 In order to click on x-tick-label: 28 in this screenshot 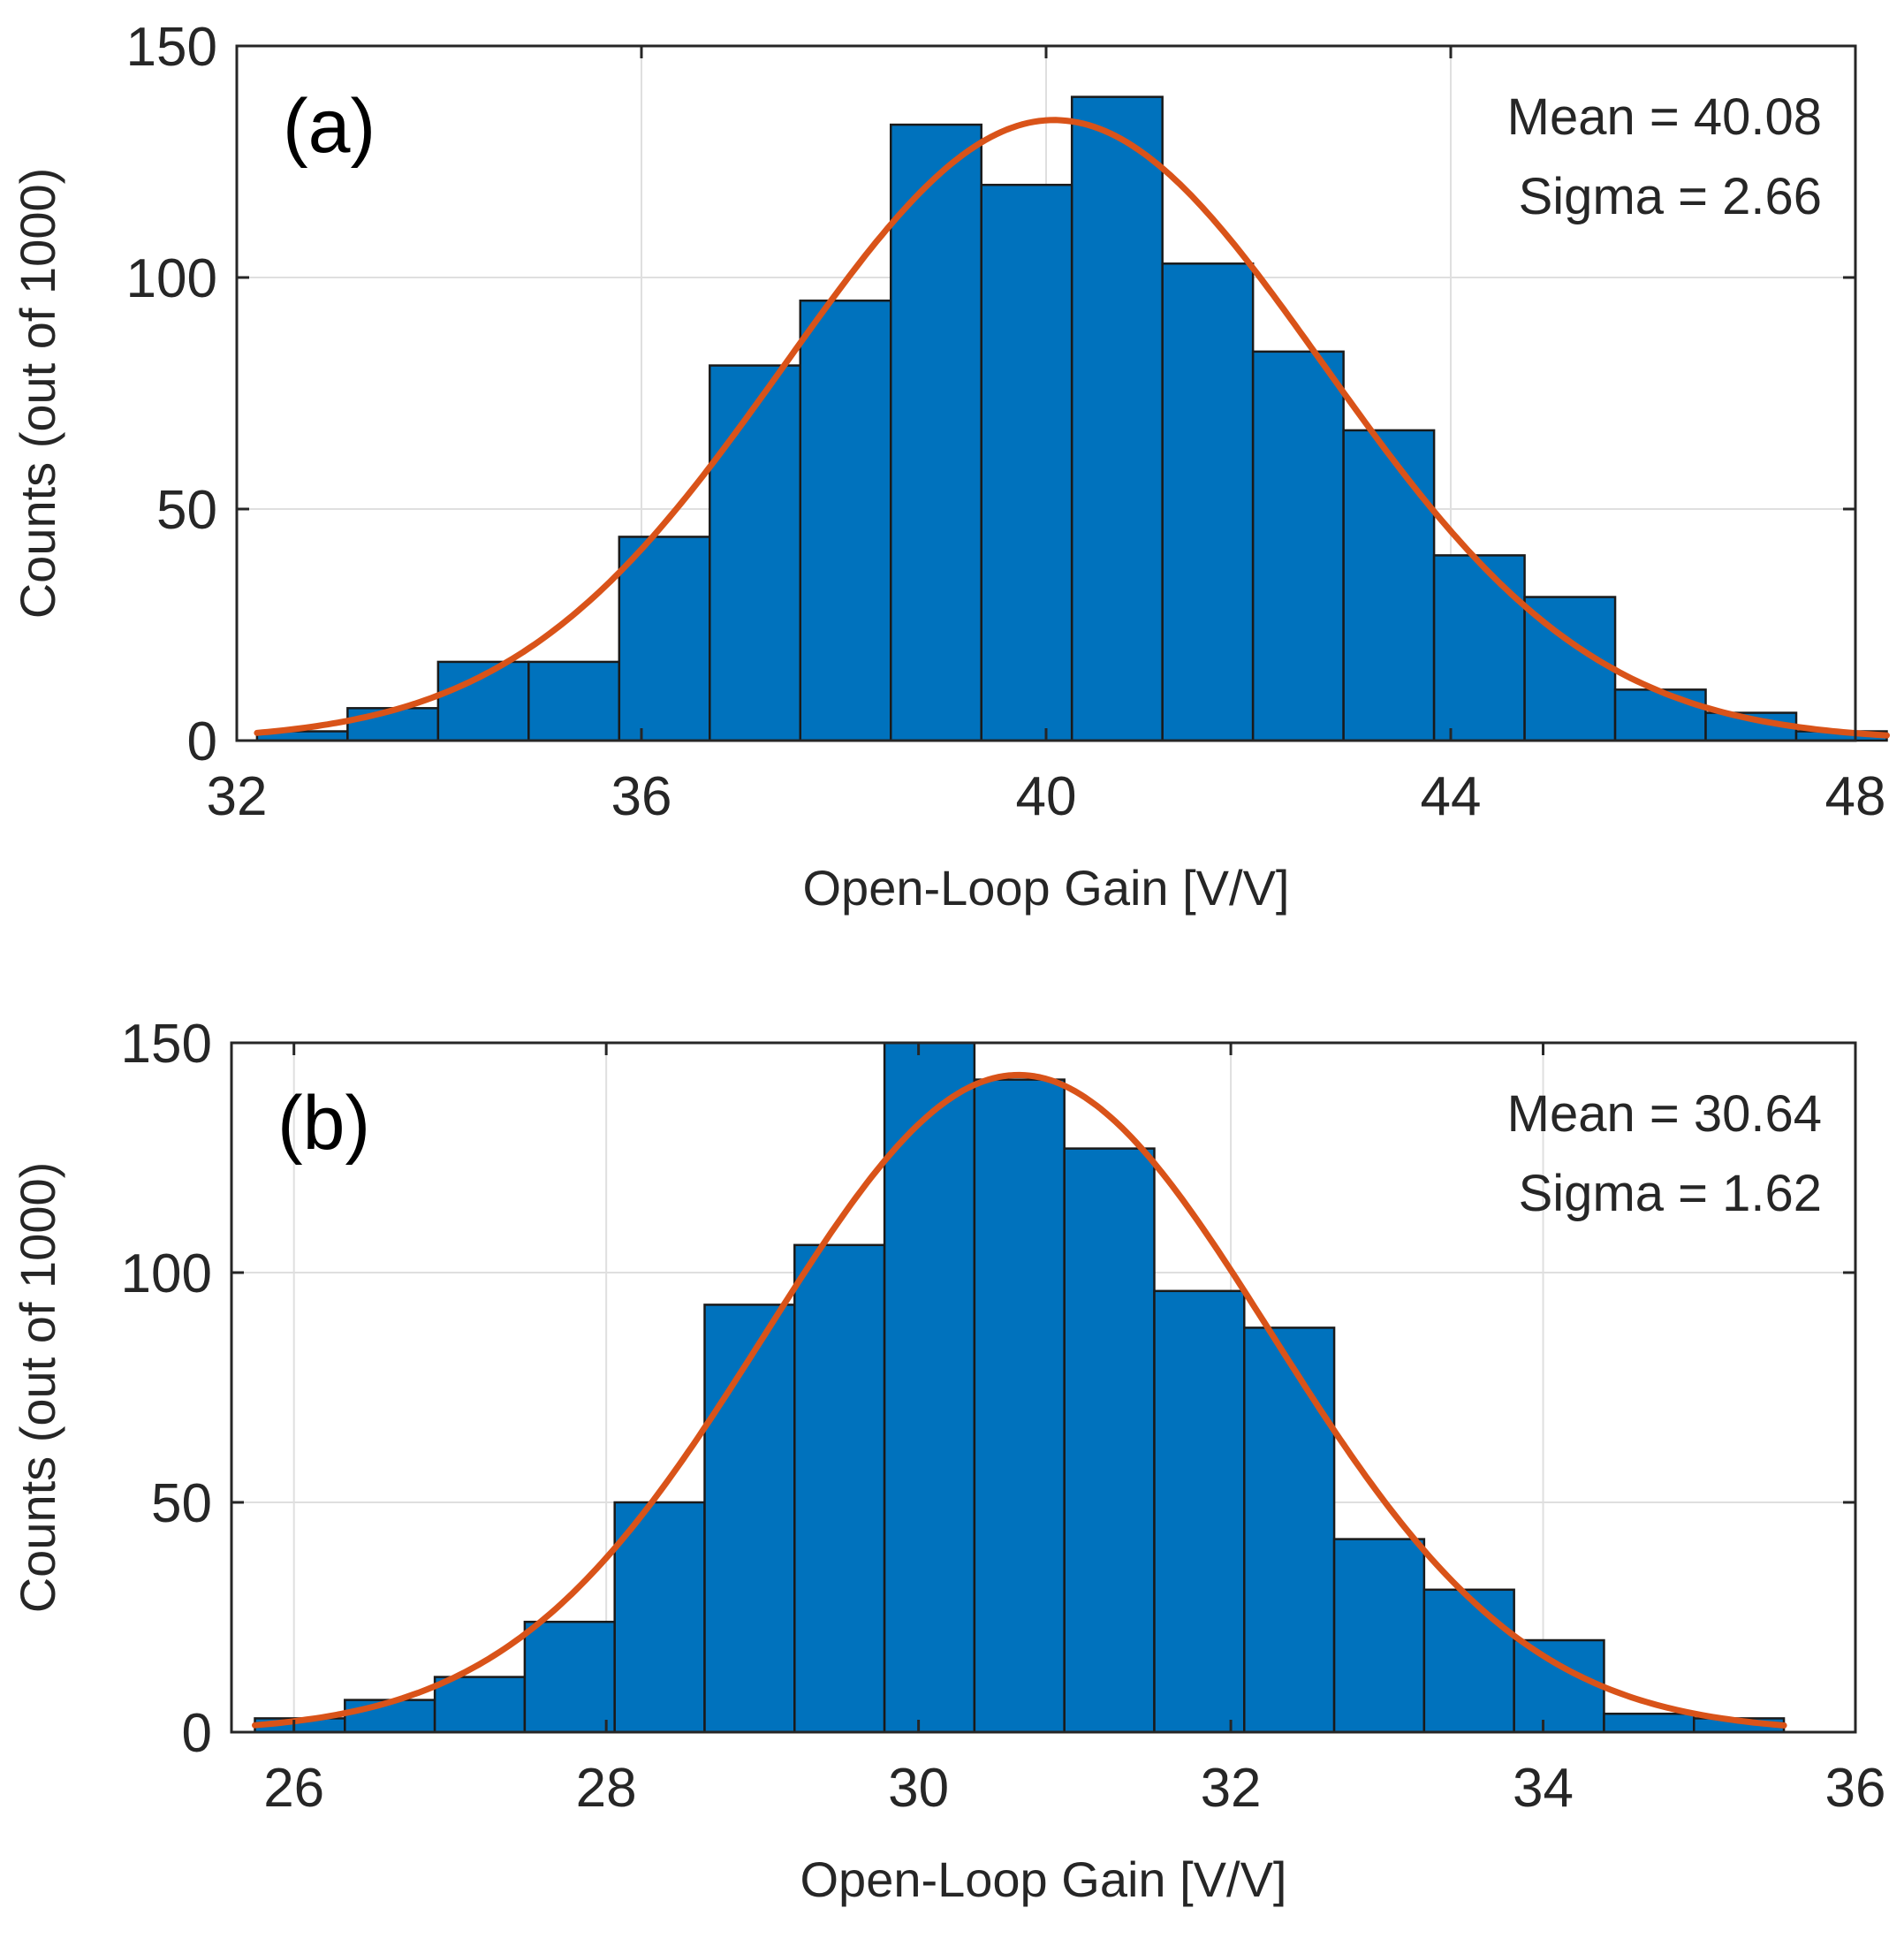, I will do `click(606, 1788)`.